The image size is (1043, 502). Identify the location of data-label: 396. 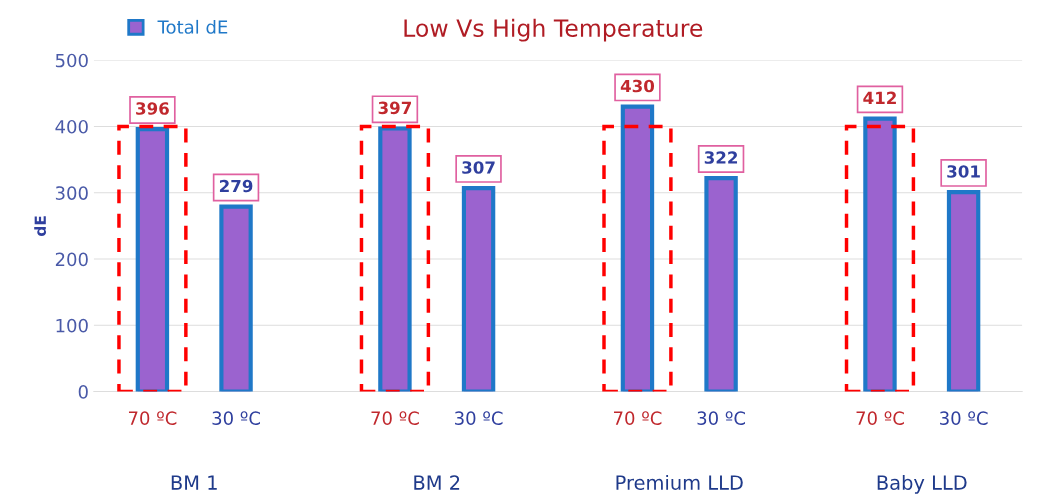
(152, 108).